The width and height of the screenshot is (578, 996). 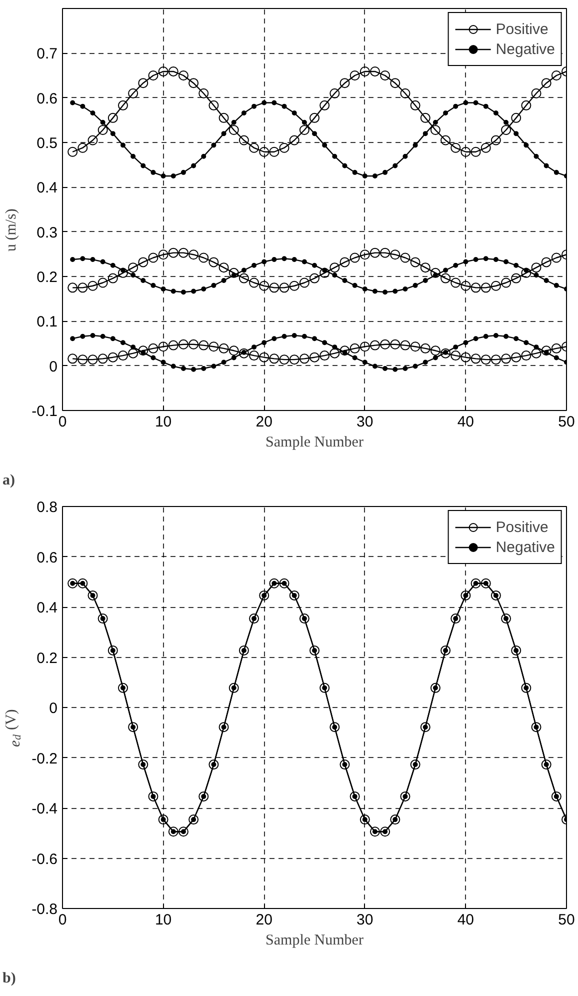 I want to click on y-tick-label: -0.1, so click(x=45, y=411).